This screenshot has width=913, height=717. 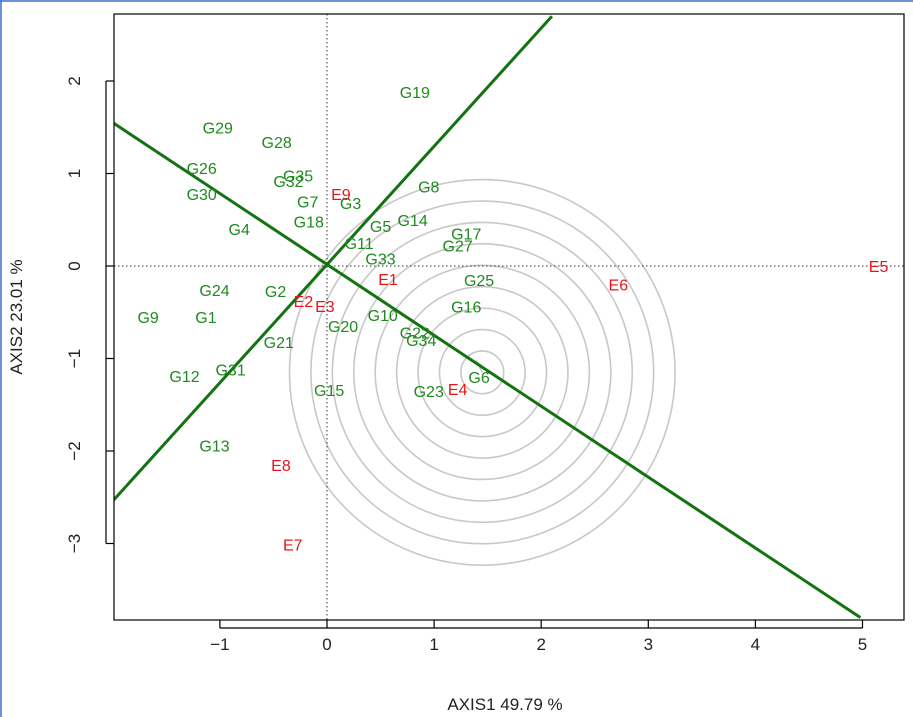 I want to click on environment-label-e4: E4, so click(x=458, y=390).